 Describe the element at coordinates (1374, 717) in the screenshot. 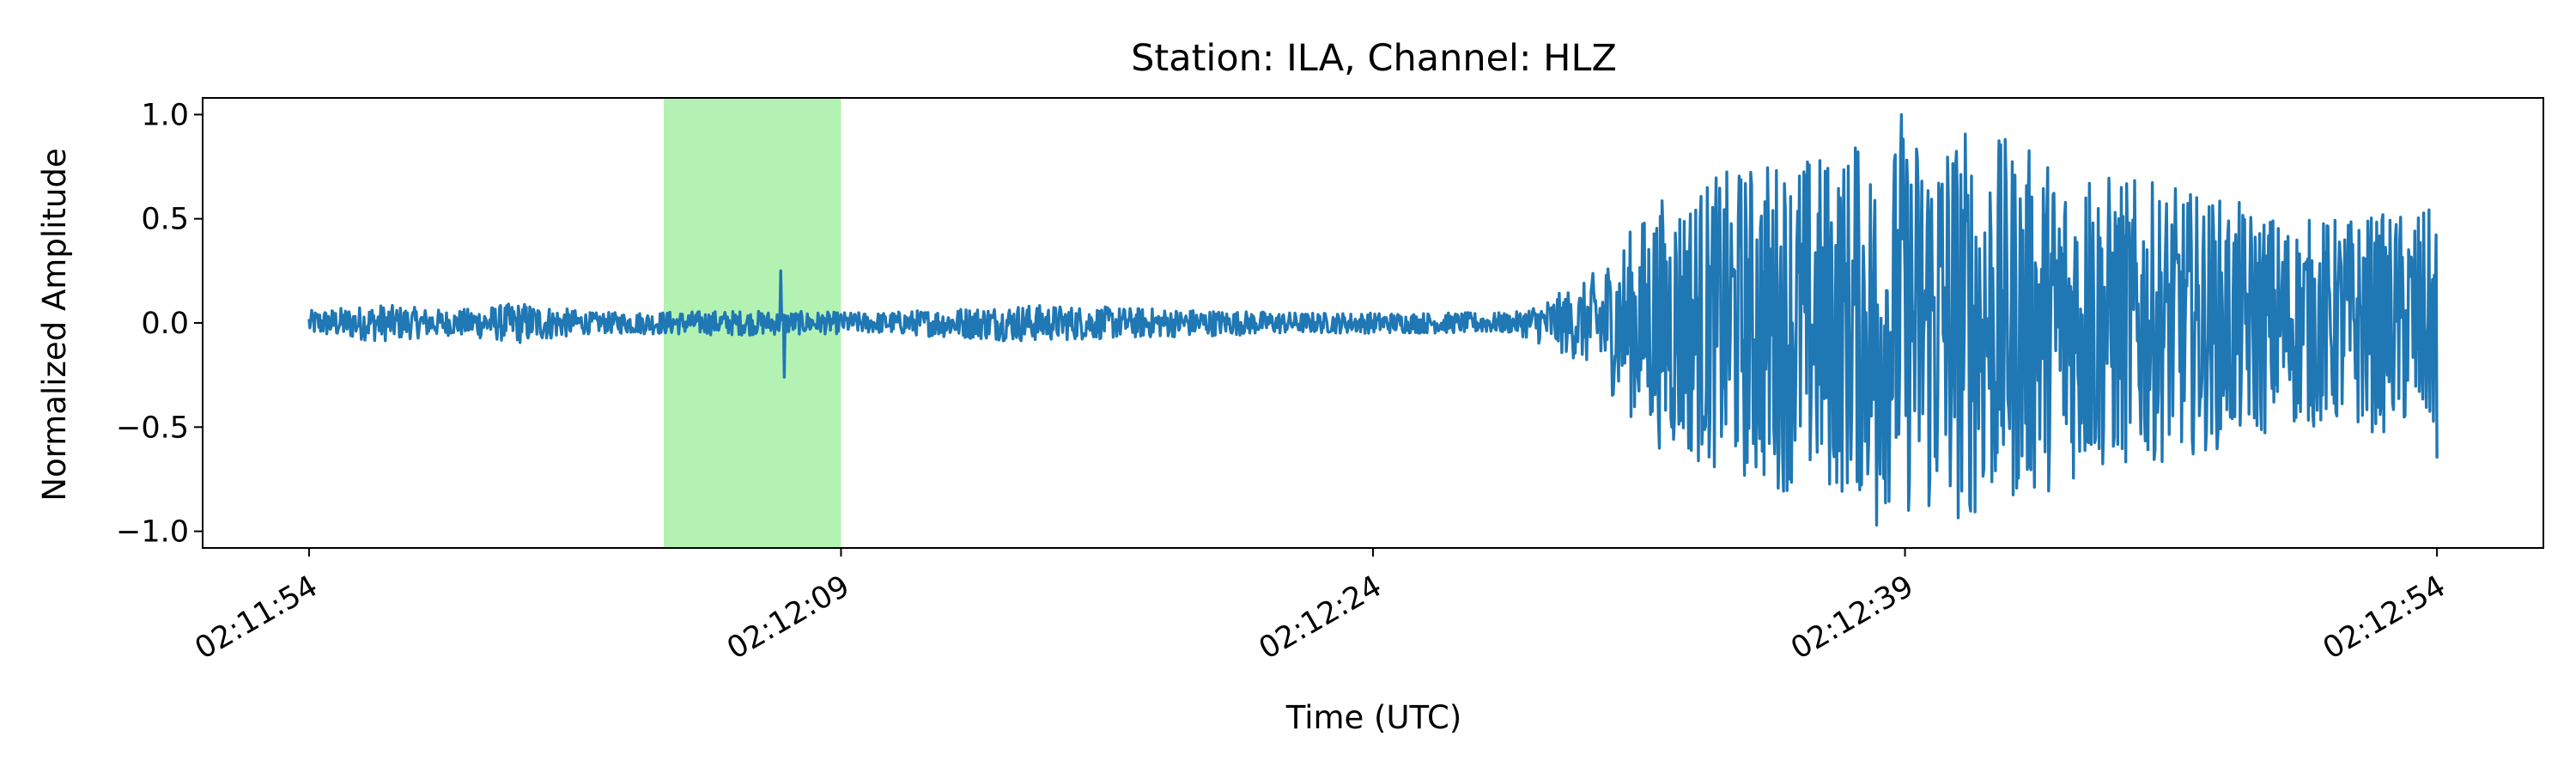

I see `x-axis-label: Time (UTC)` at that location.